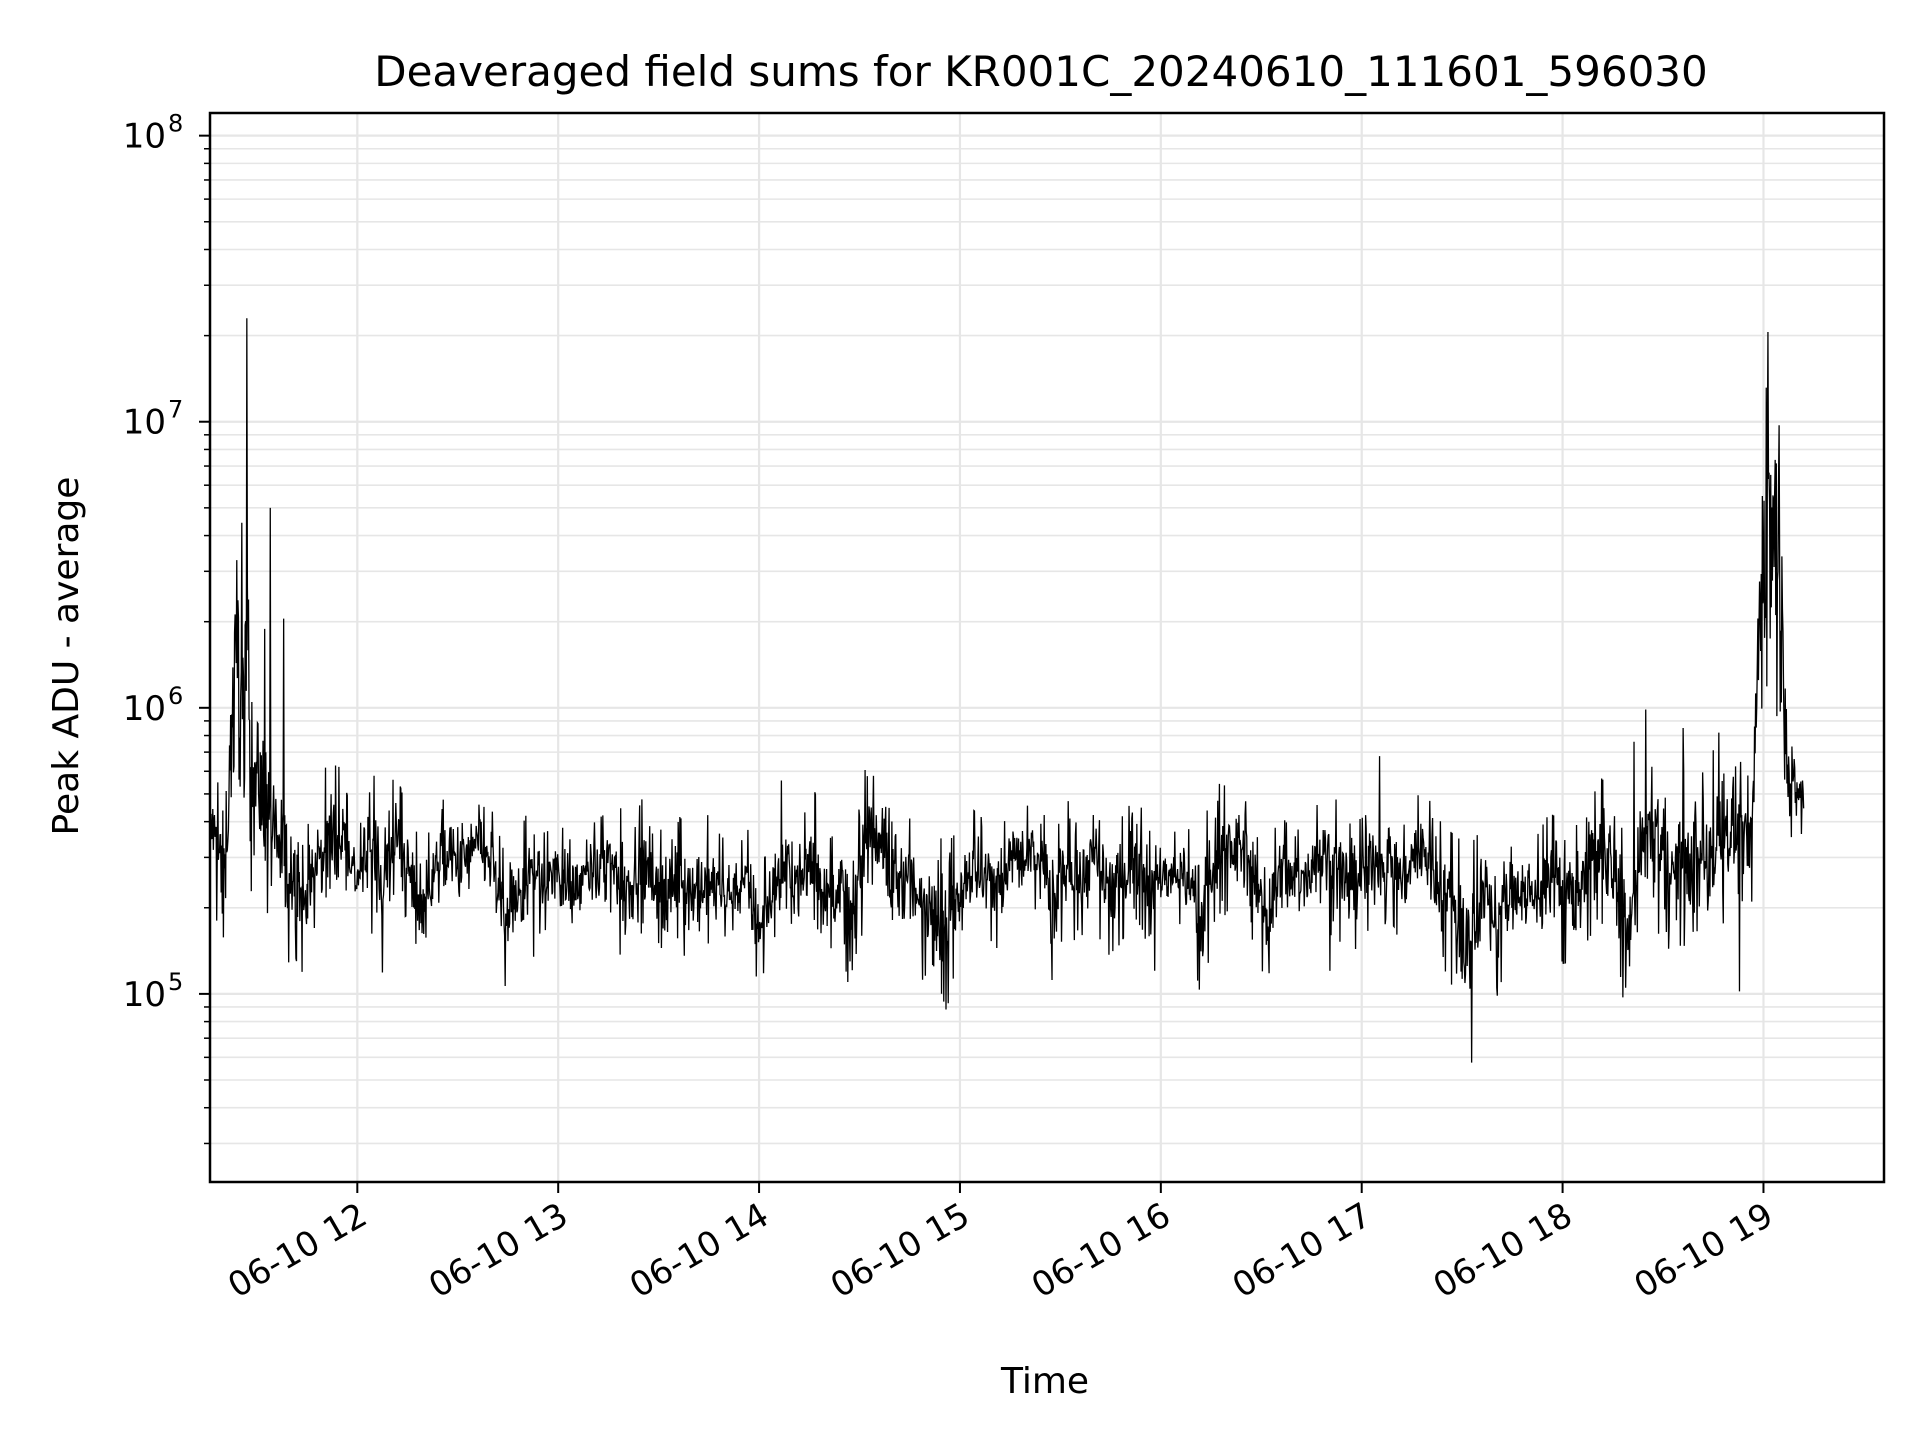  What do you see at coordinates (175, 410) in the screenshot?
I see `y-tick-exponent: 7` at bounding box center [175, 410].